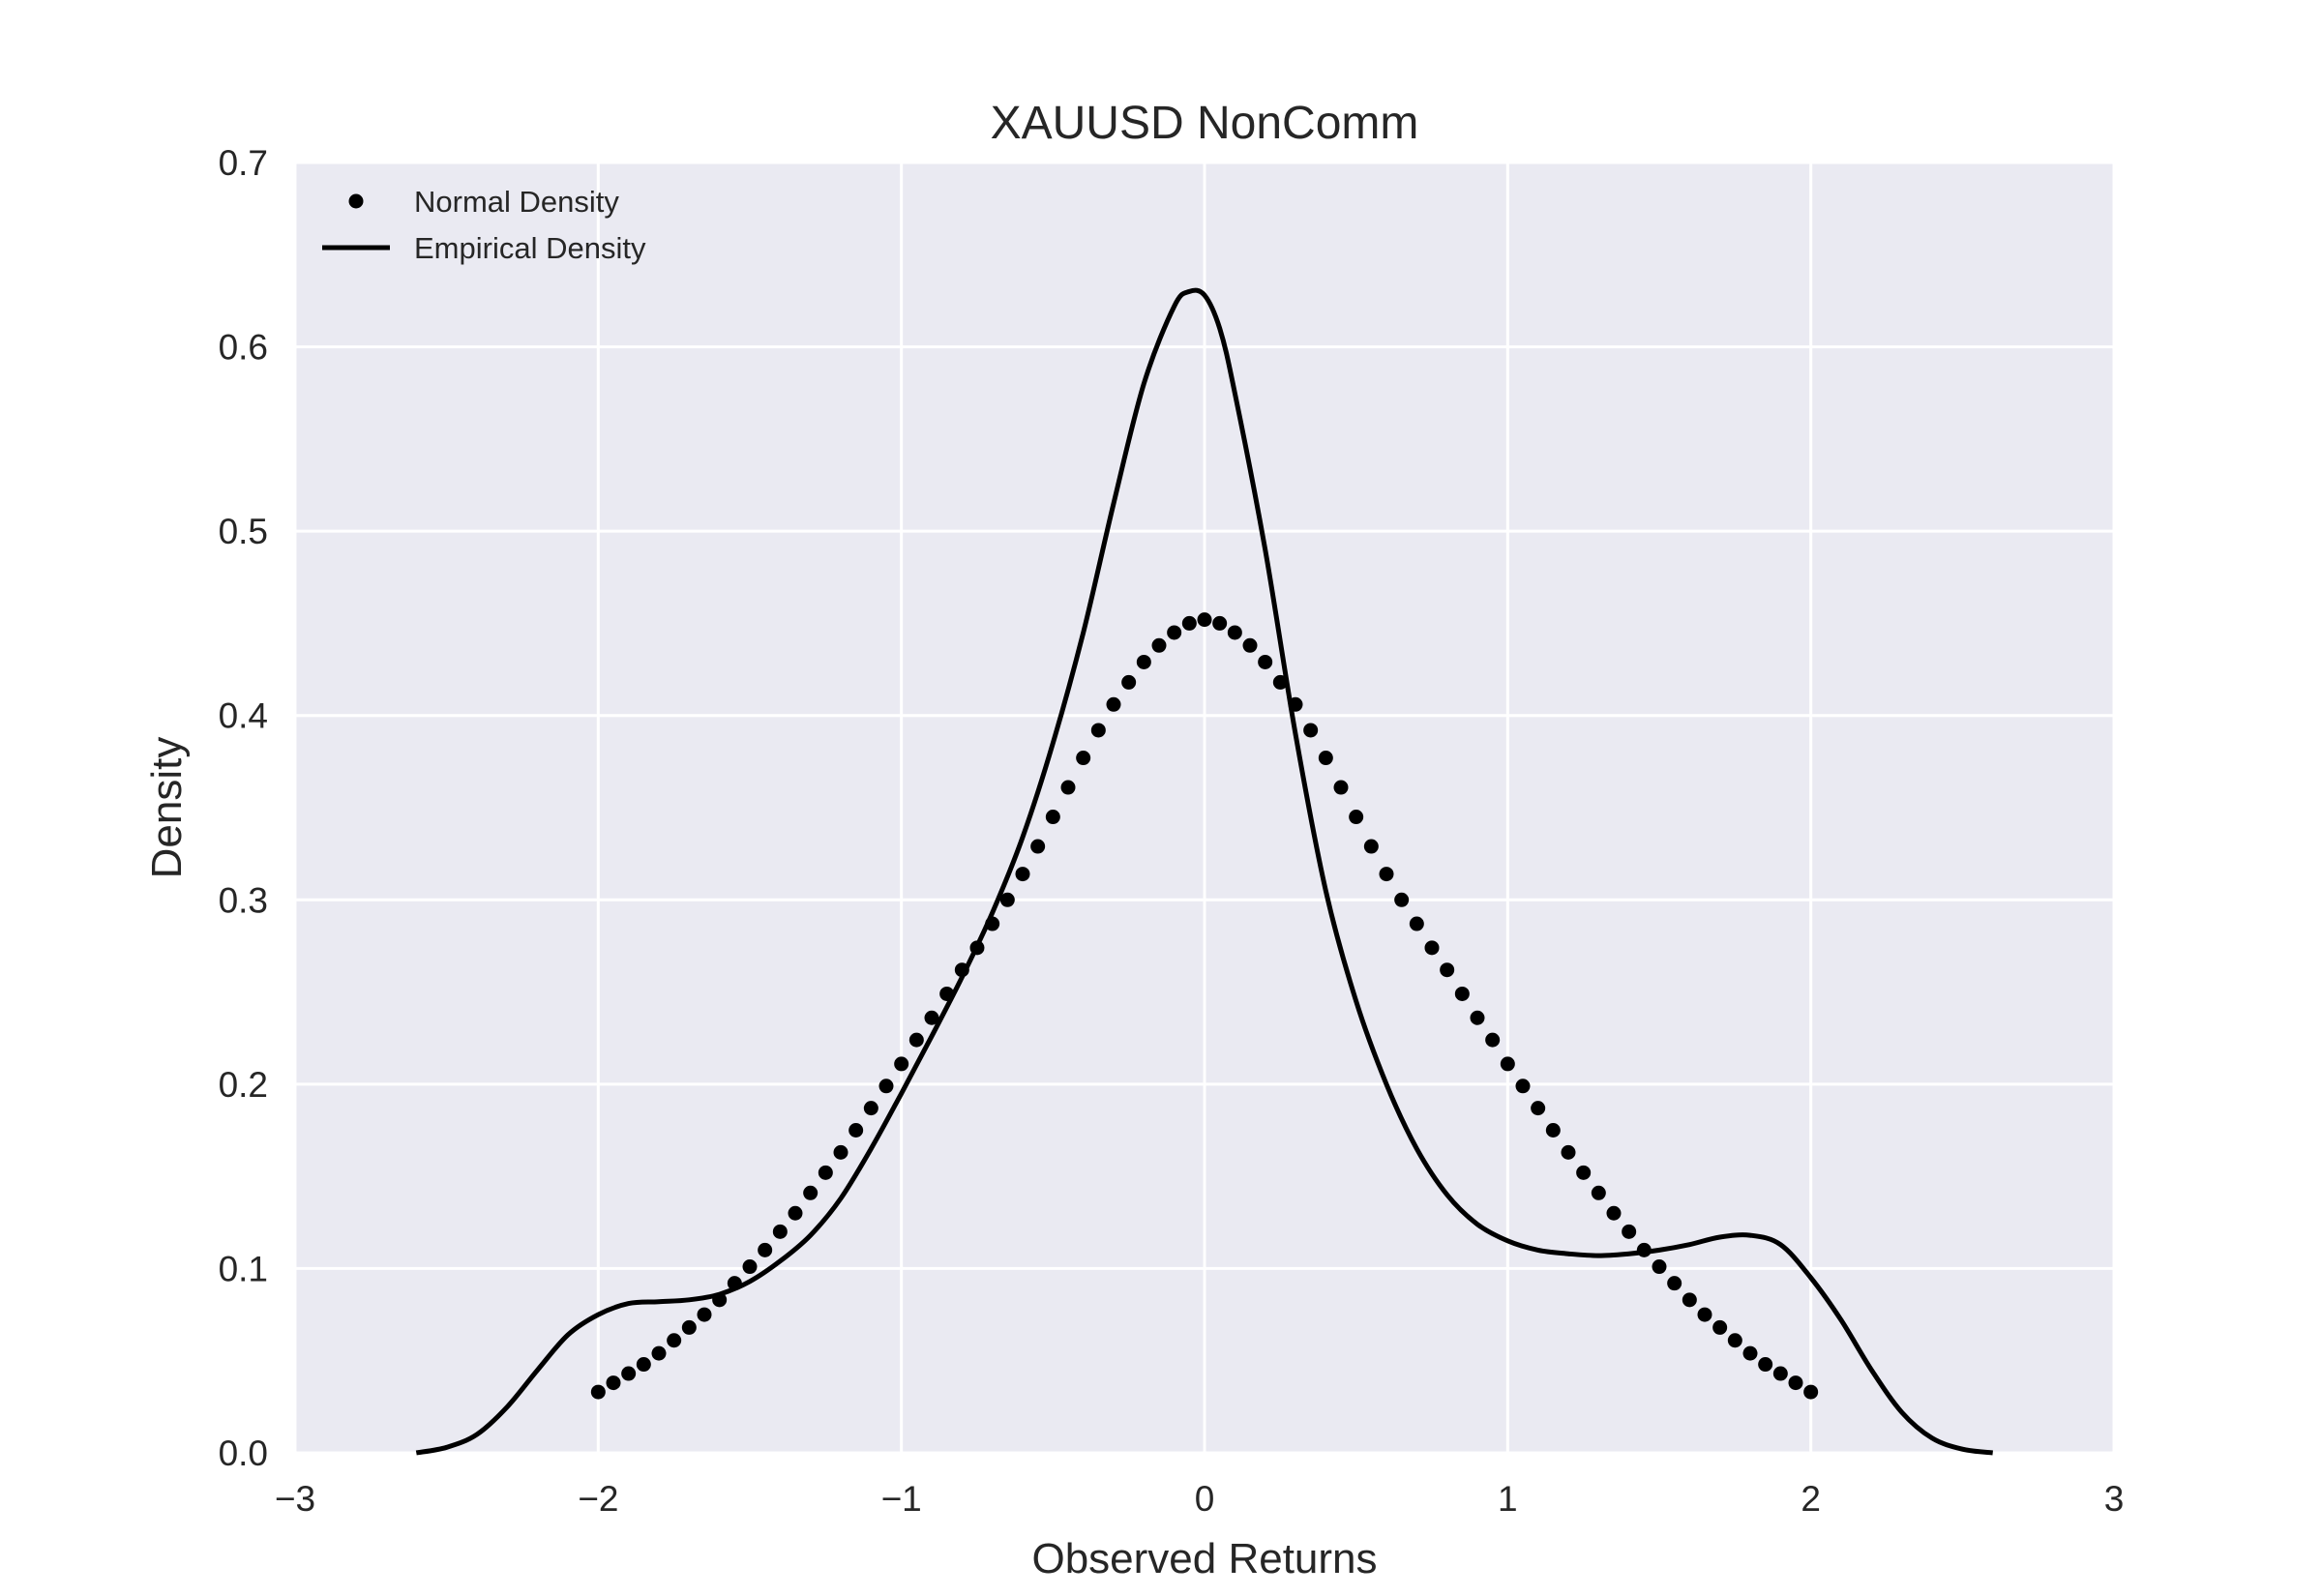  Describe the element at coordinates (243, 1085) in the screenshot. I see `y-tick-label: 0.2` at that location.